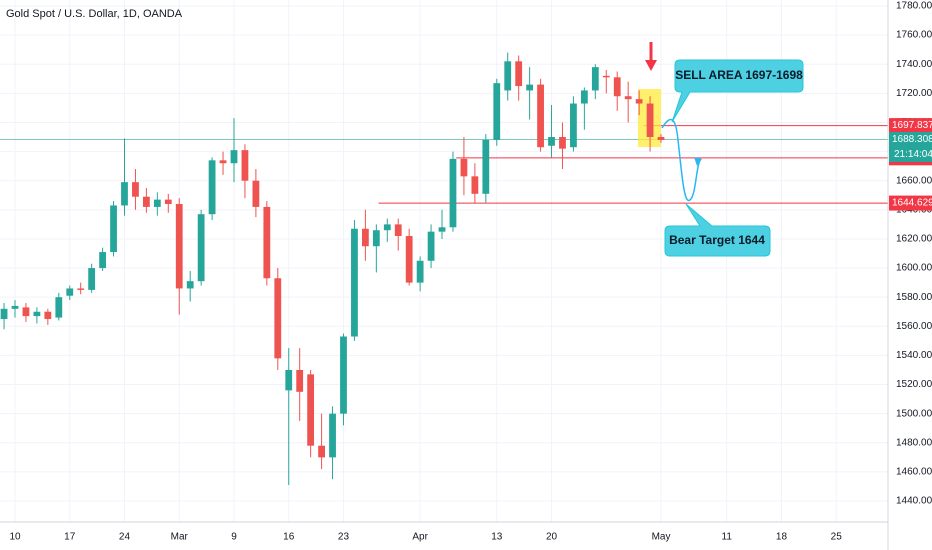  What do you see at coordinates (914, 413) in the screenshot?
I see `y-tick-label: 1500.000` at bounding box center [914, 413].